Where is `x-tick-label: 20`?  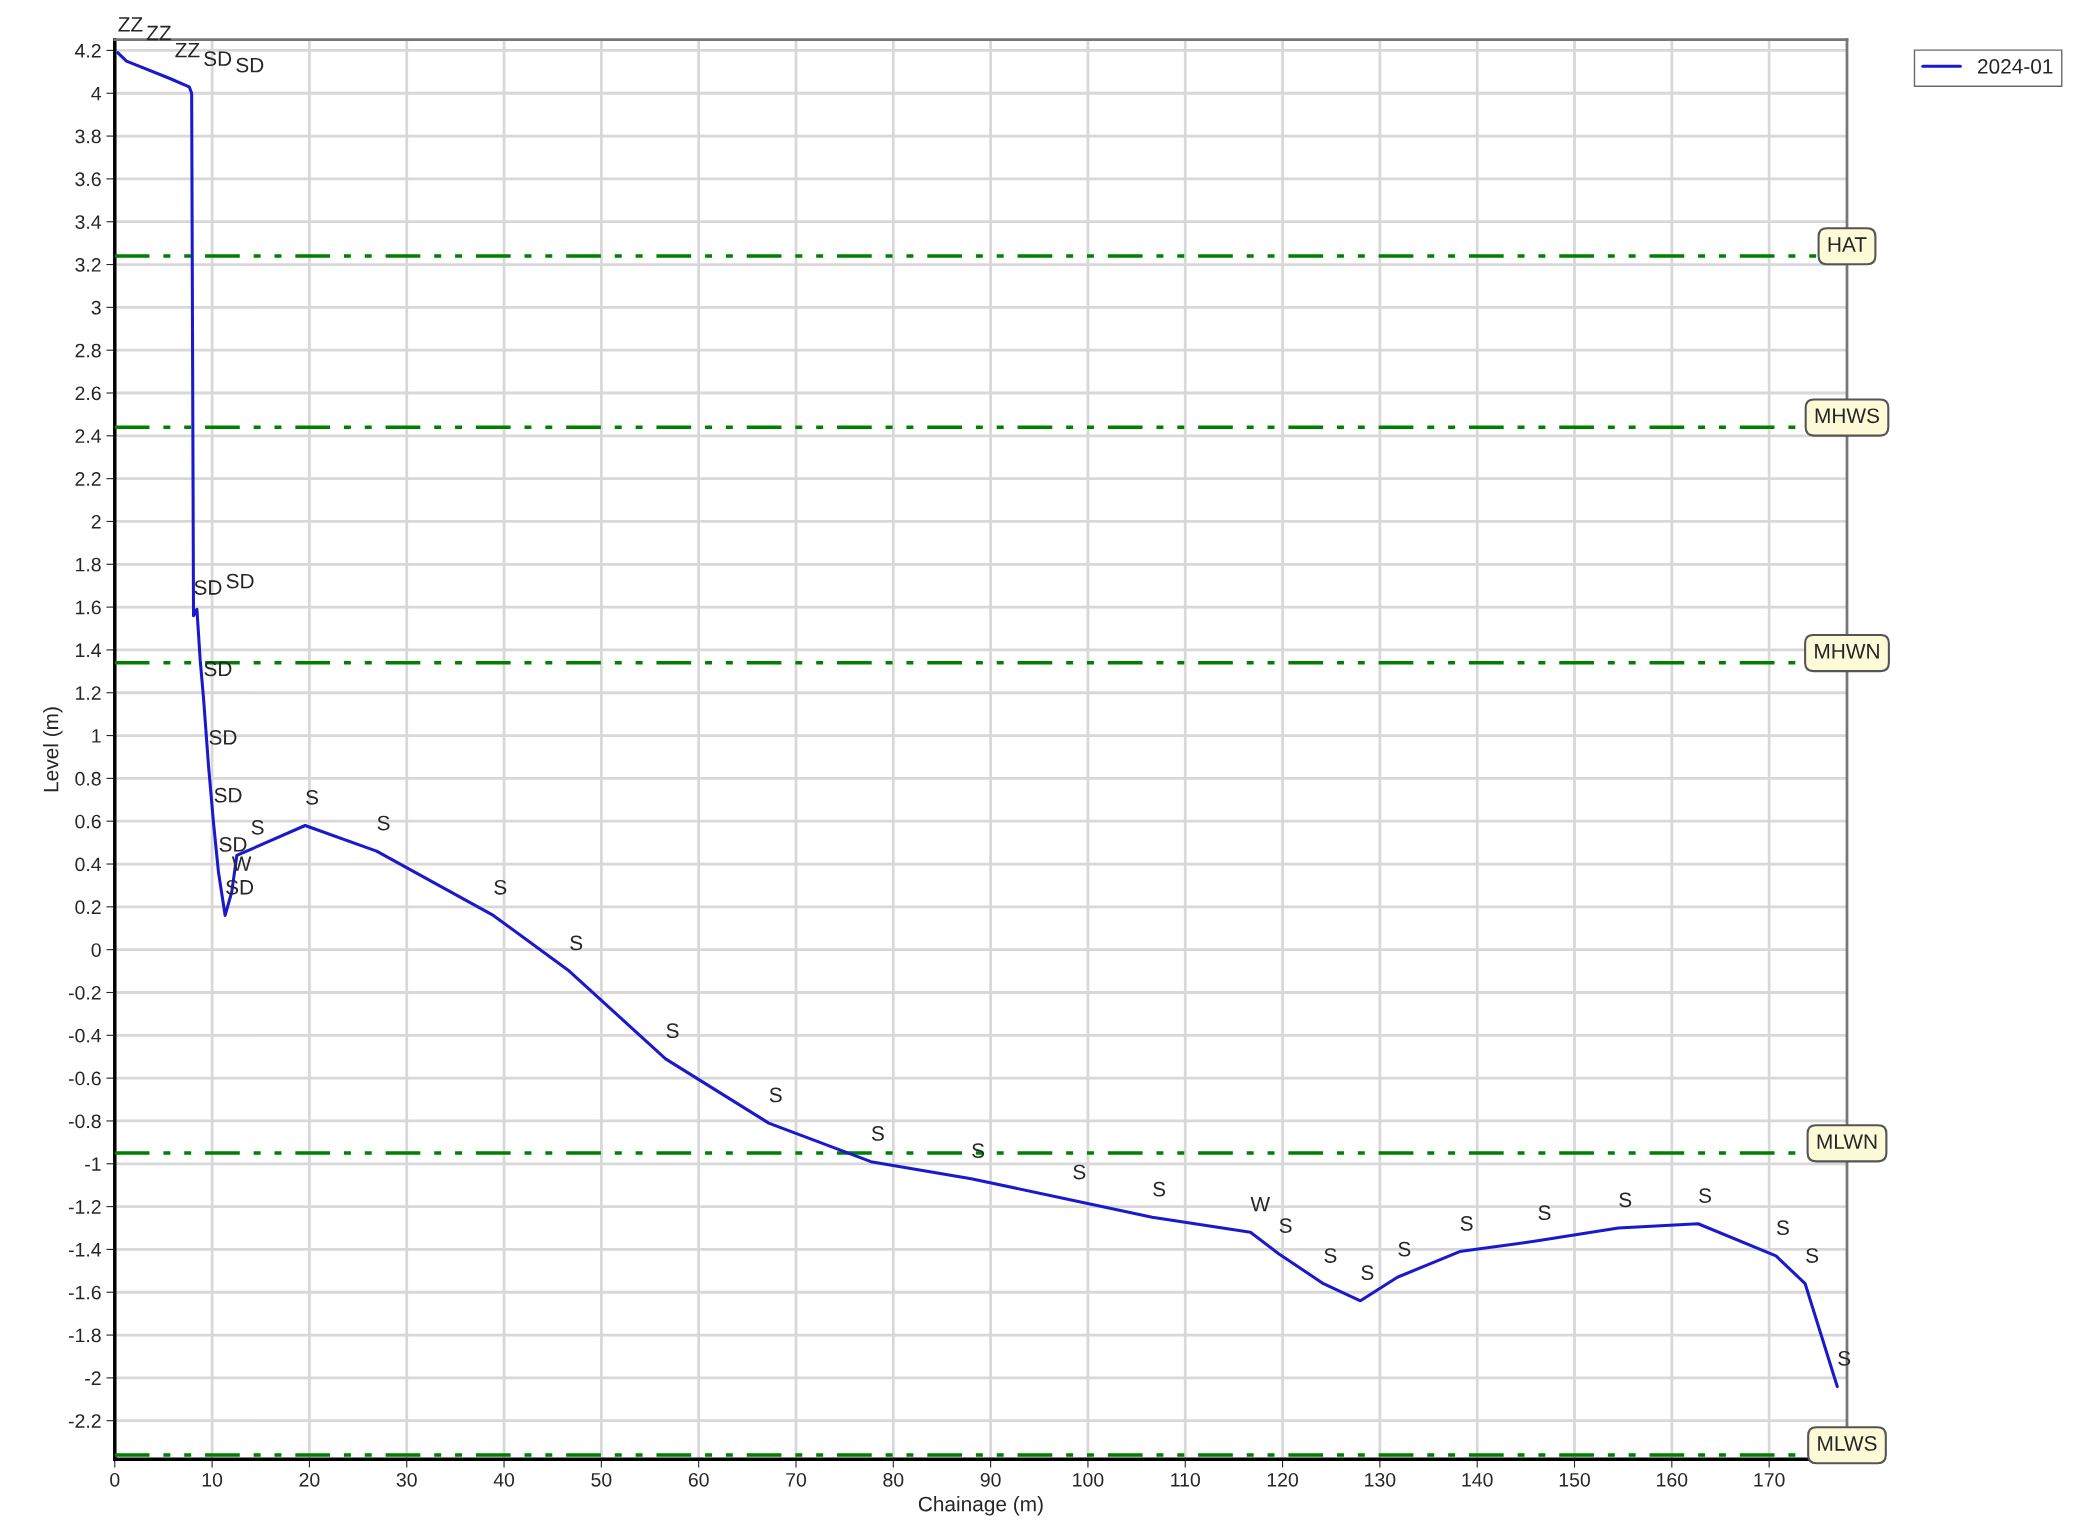 x-tick-label: 20 is located at coordinates (309, 1479).